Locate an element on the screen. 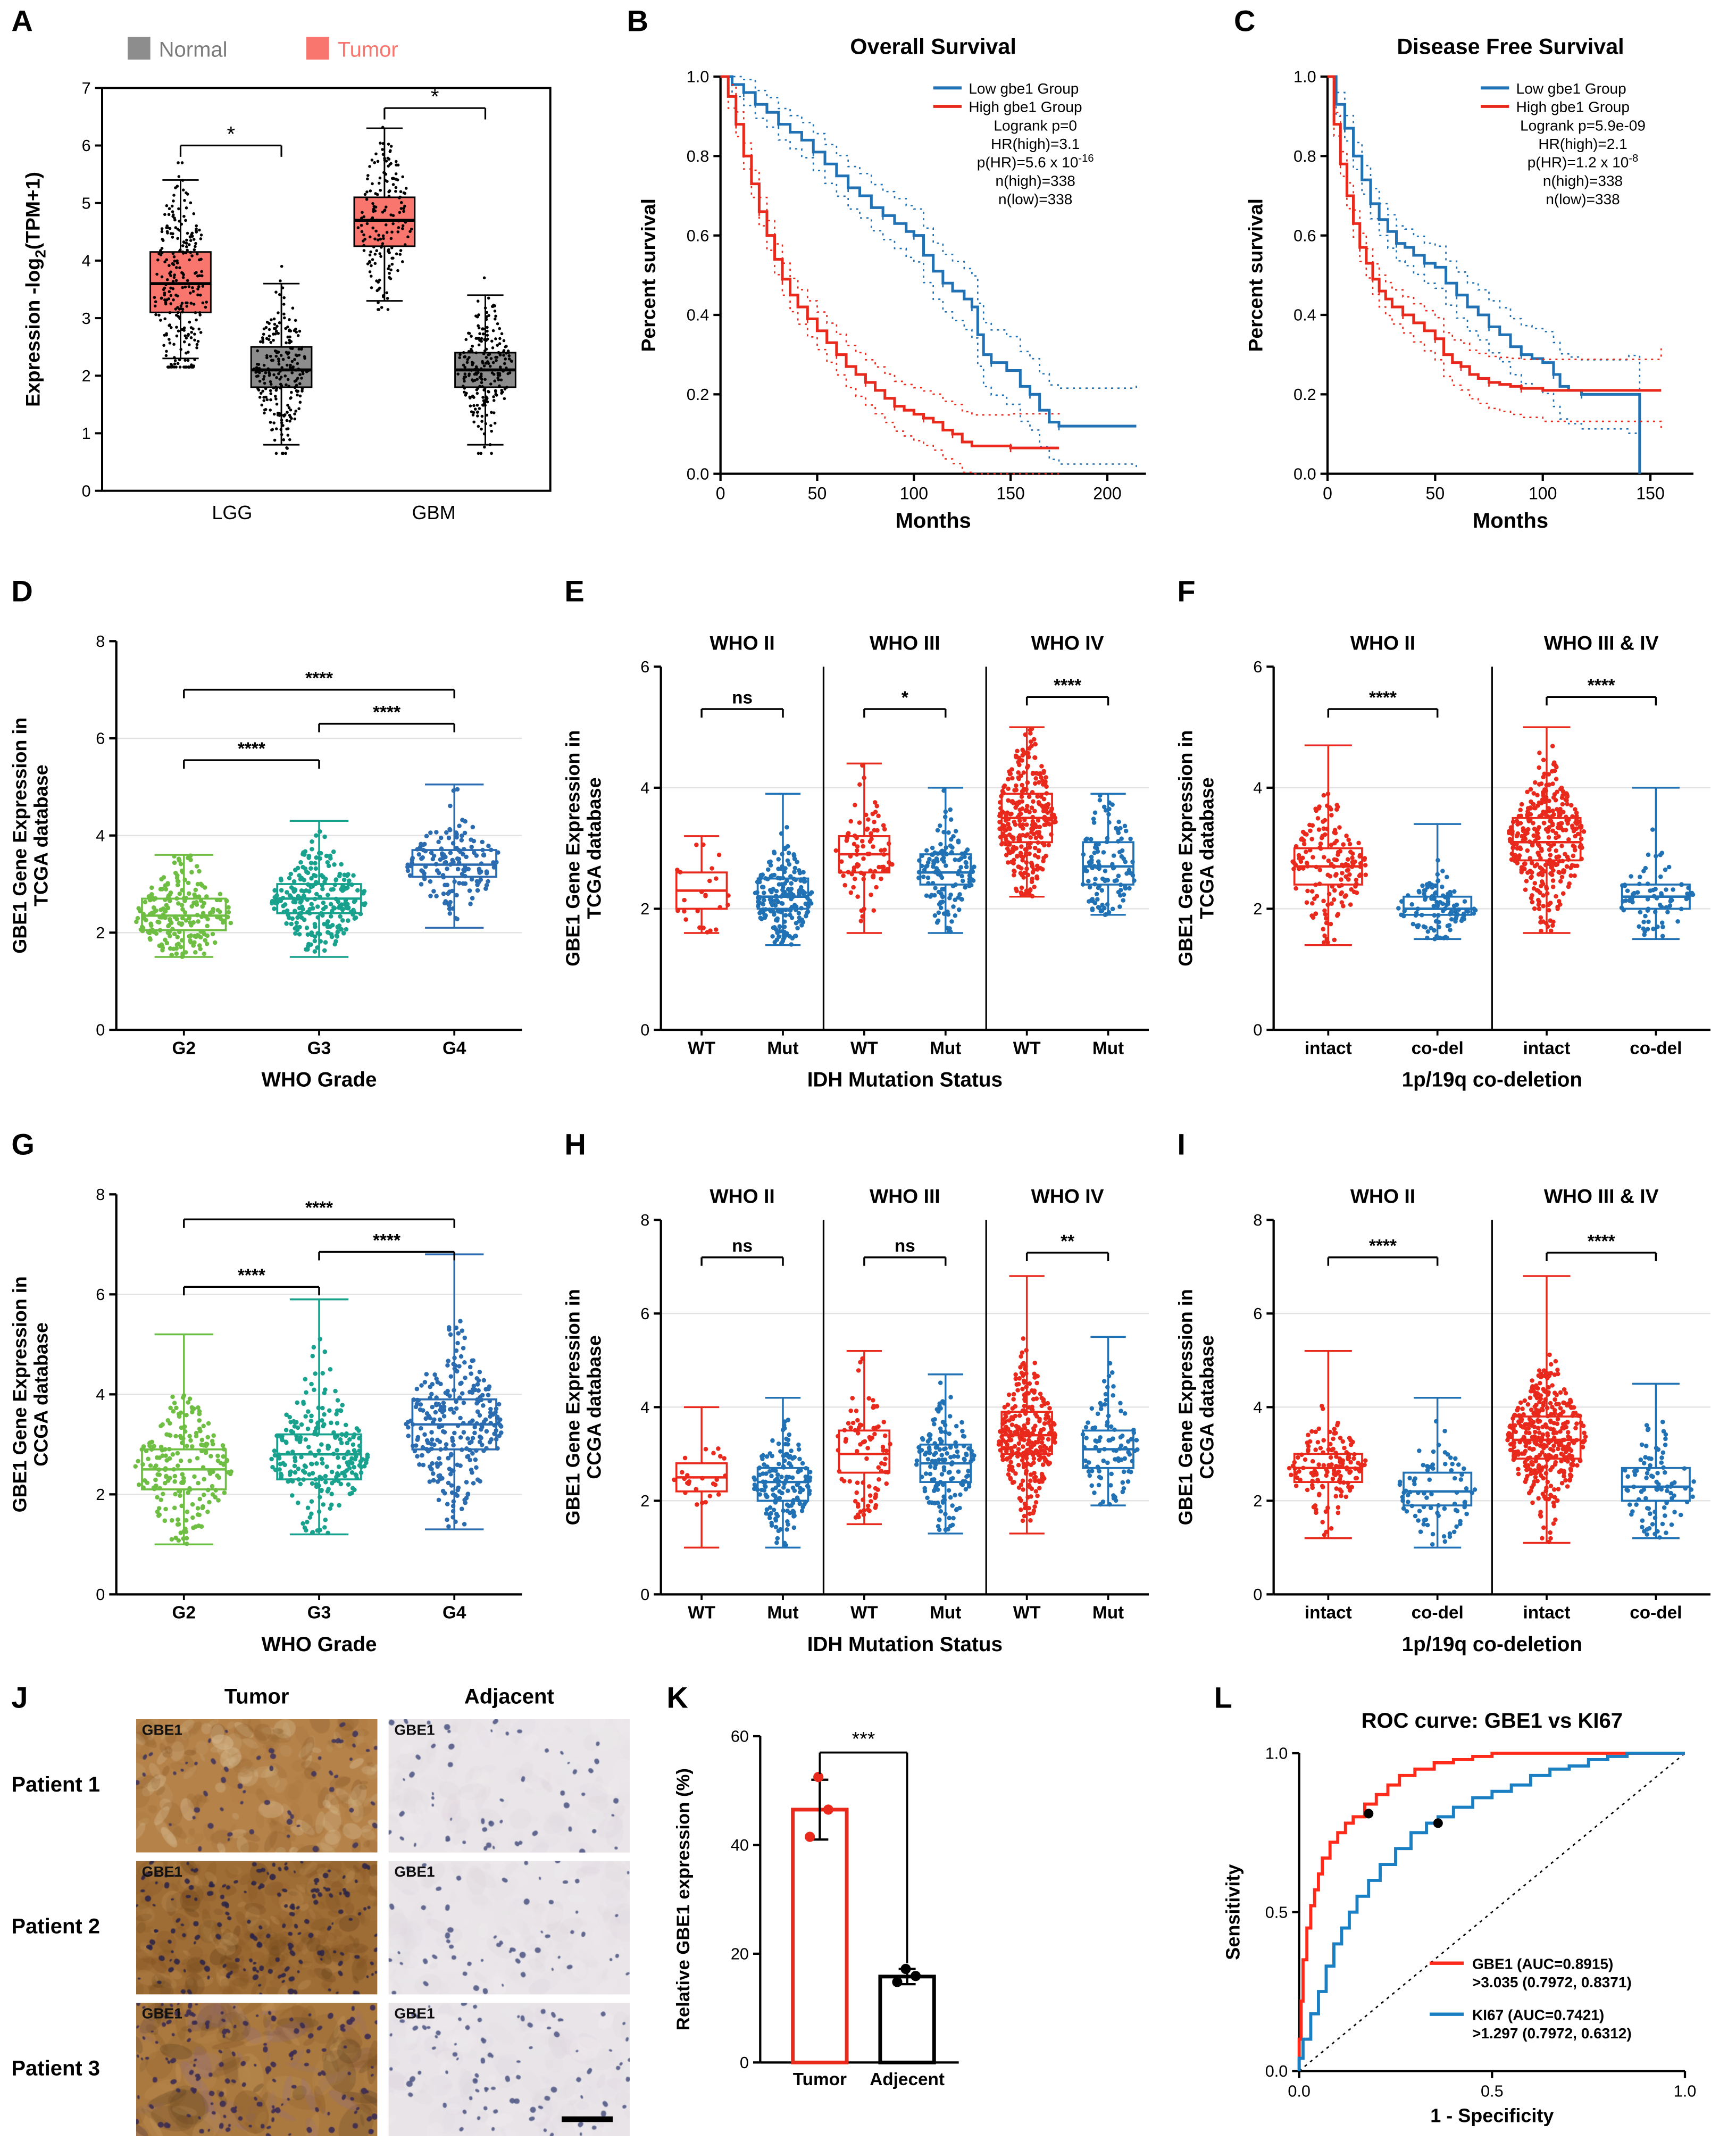 This screenshot has height=2149, width=1736. panel-i-letter: I is located at coordinates (1181, 1146).